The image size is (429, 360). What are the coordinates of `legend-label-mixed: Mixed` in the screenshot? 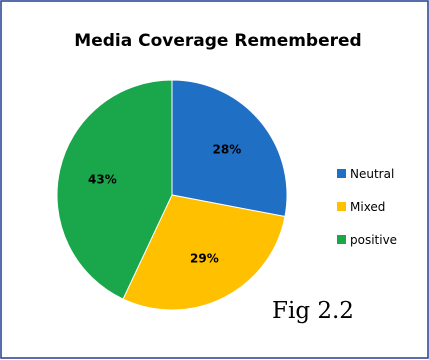 It's located at (367, 207).